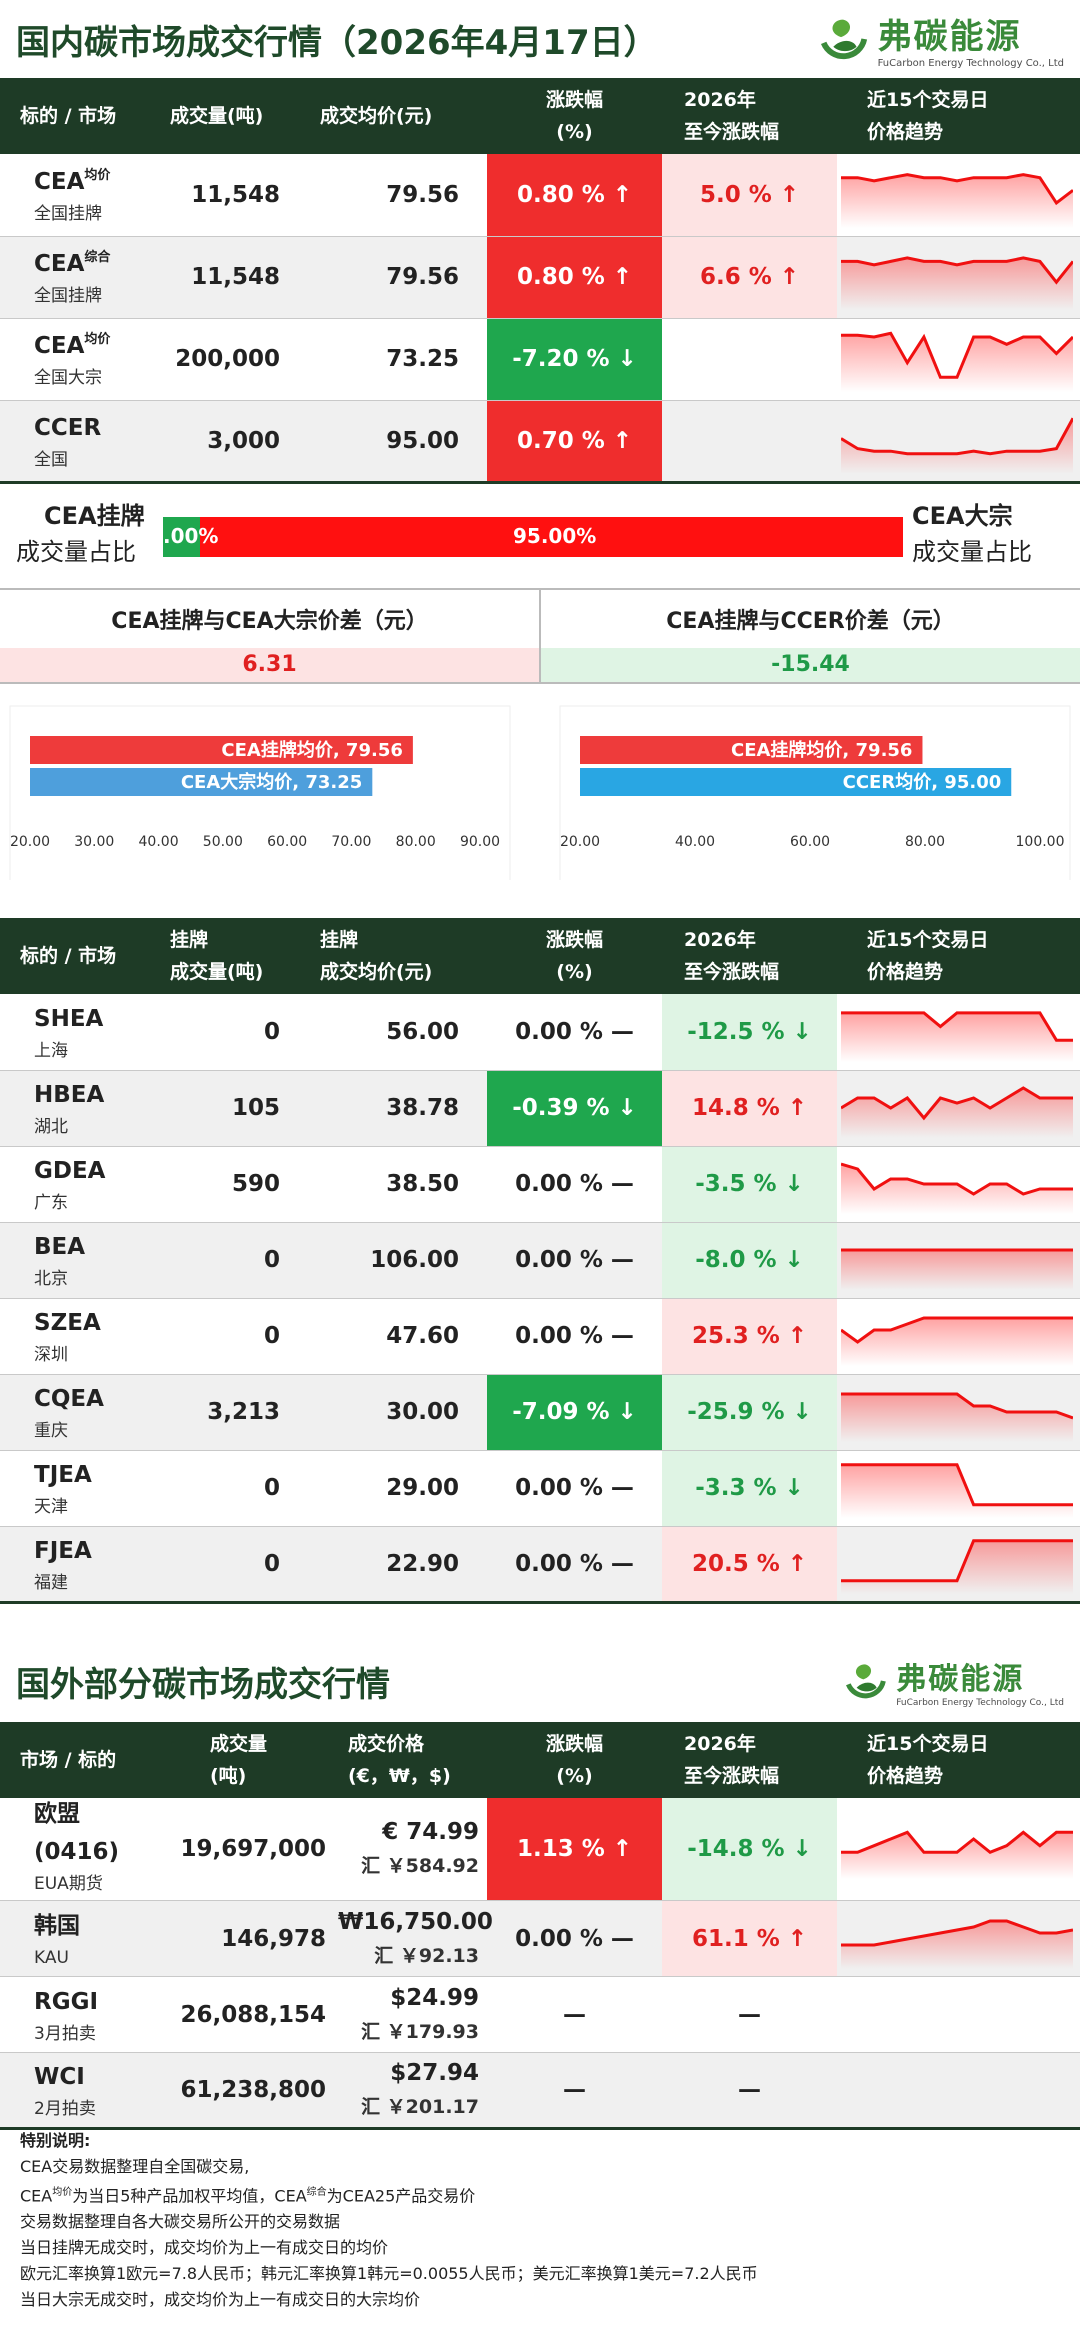 This screenshot has width=1080, height=2330. I want to click on symbol-cell: CQEA 重庆, so click(75, 1412).